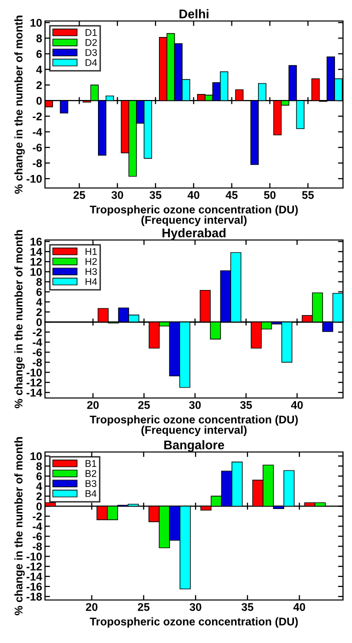 The image size is (352, 643). I want to click on legend-label: B2, so click(91, 473).